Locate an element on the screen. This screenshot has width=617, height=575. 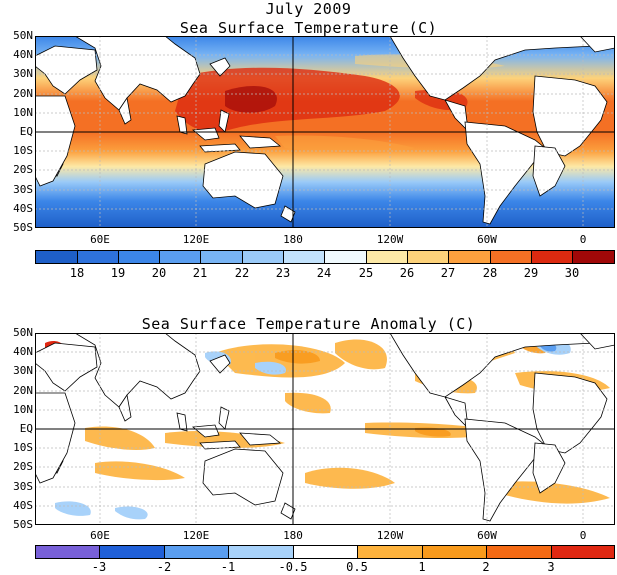
colorbar-label: 26 is located at coordinates (407, 273).